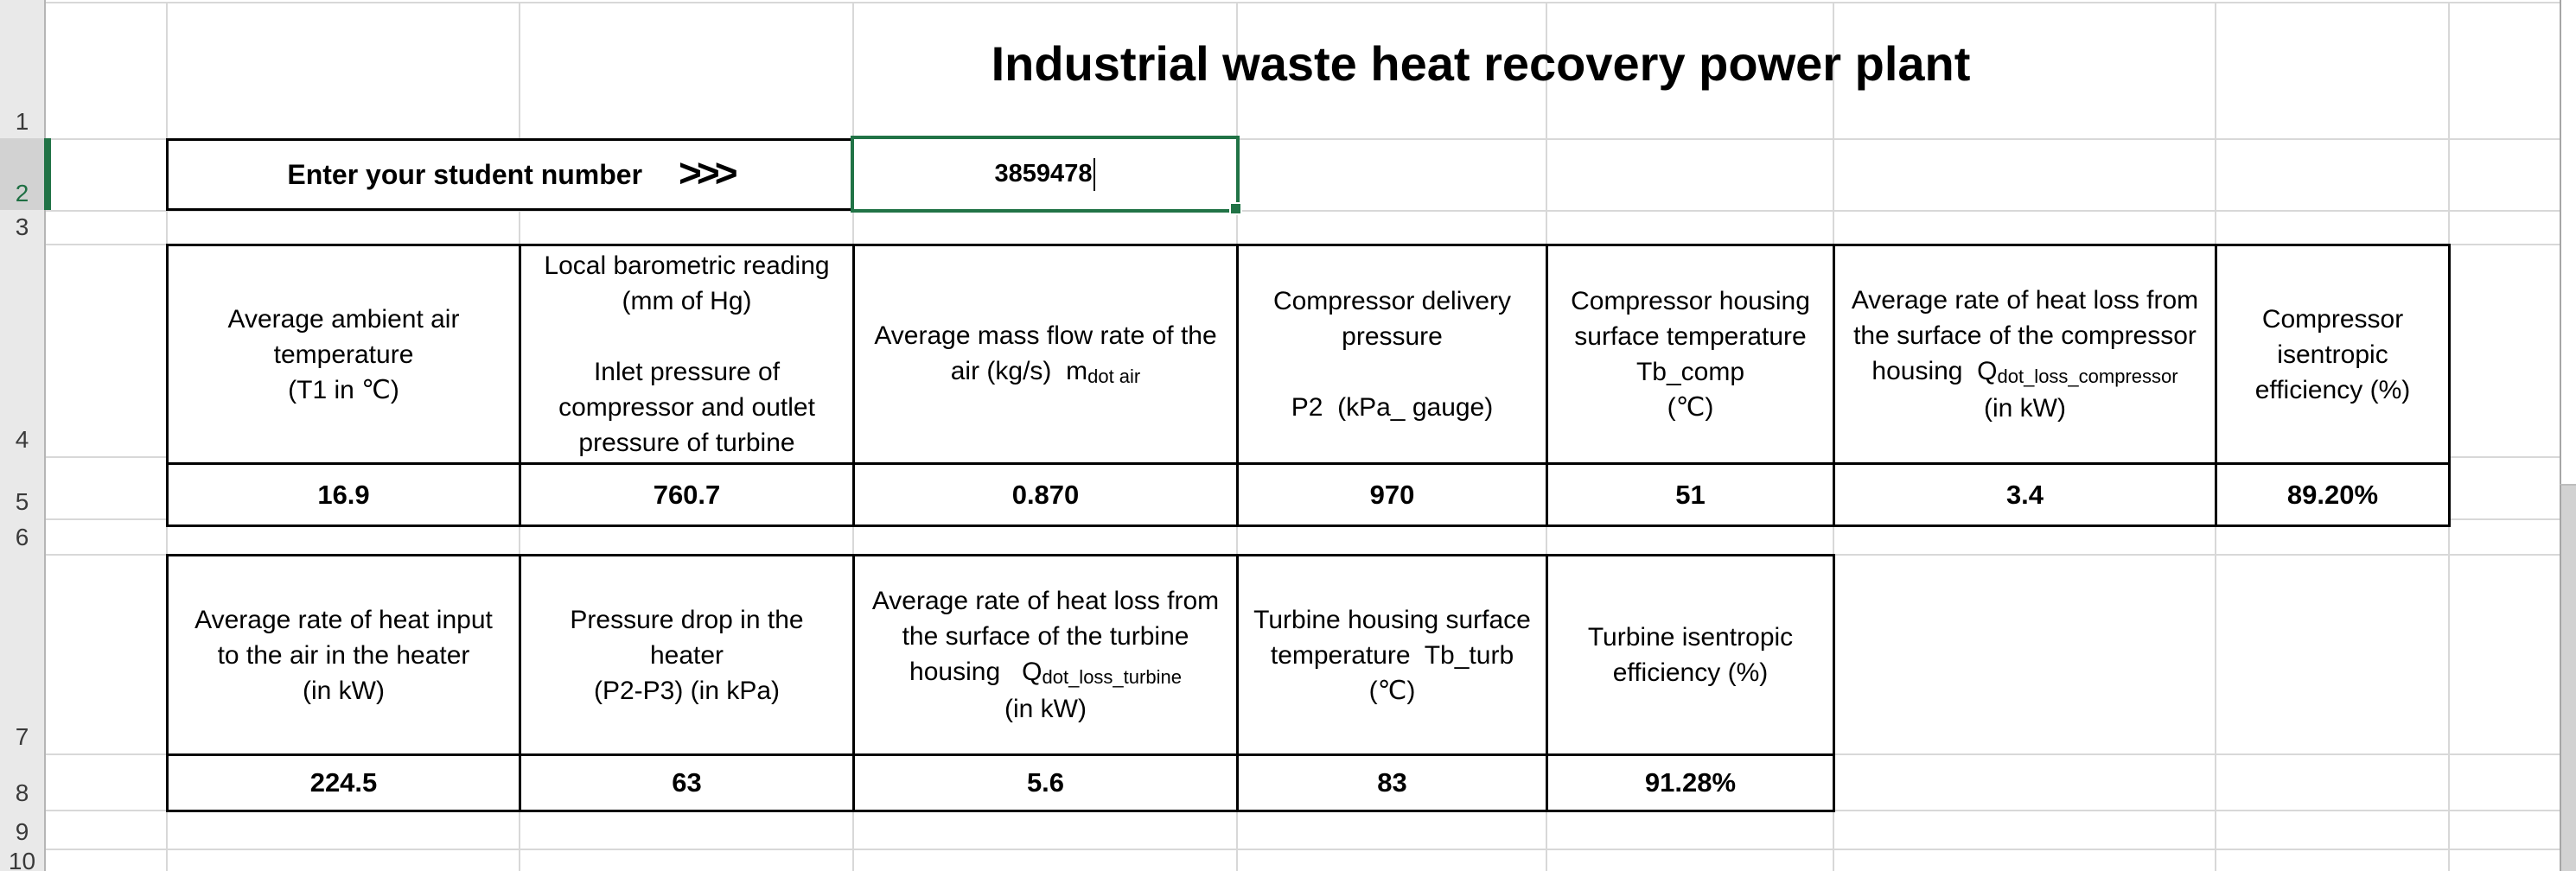 The height and width of the screenshot is (871, 2576). I want to click on row-number: 9, so click(22, 831).